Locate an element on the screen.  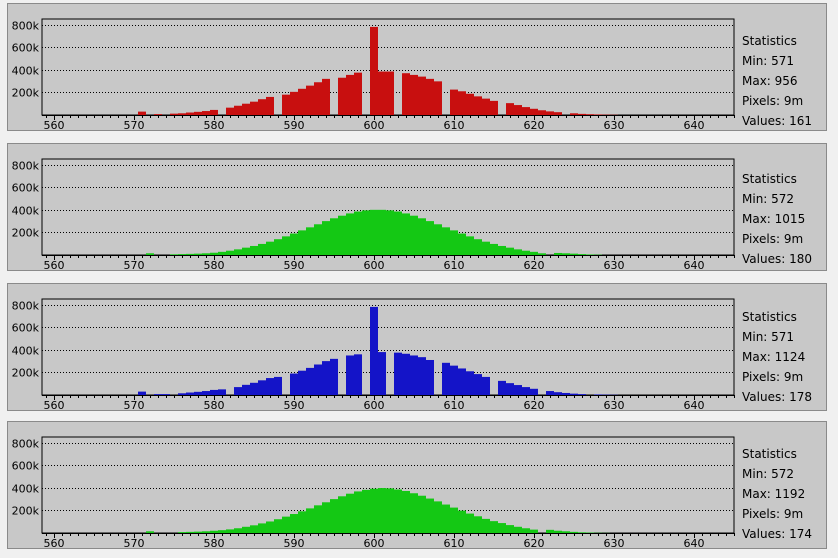
statistics-min: Min: 571 is located at coordinates (768, 61).